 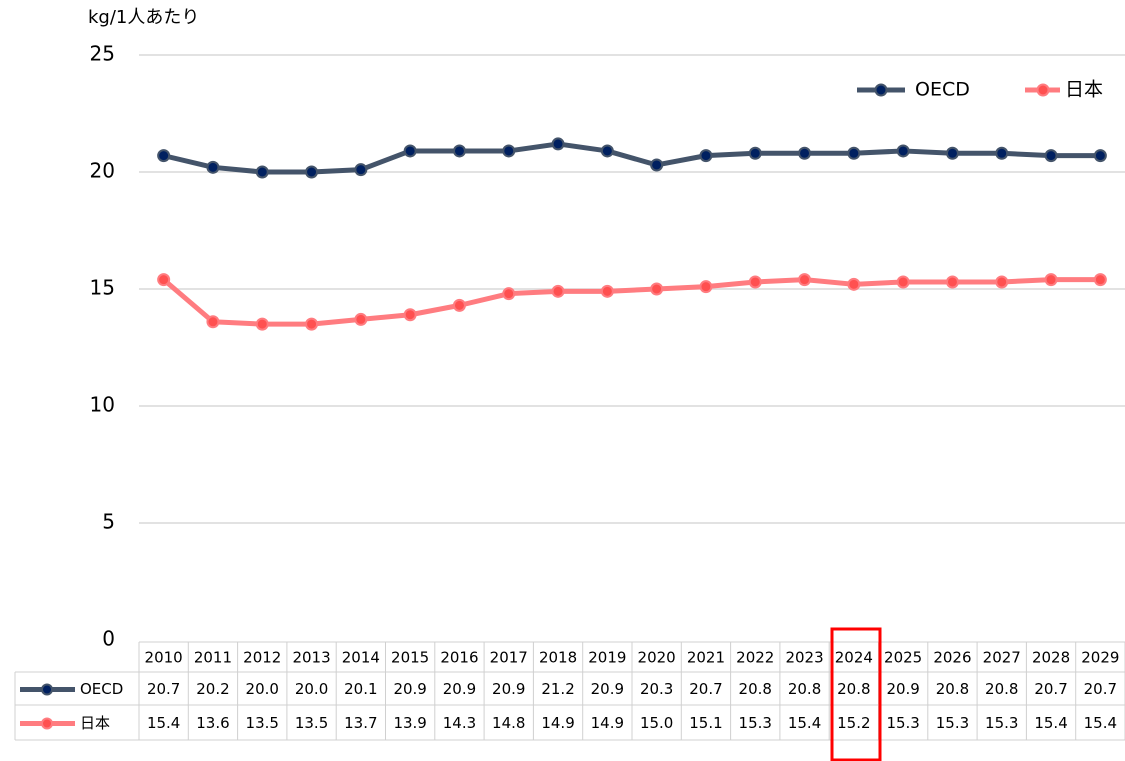 I want to click on y-tick-label: 25, so click(x=102, y=54).